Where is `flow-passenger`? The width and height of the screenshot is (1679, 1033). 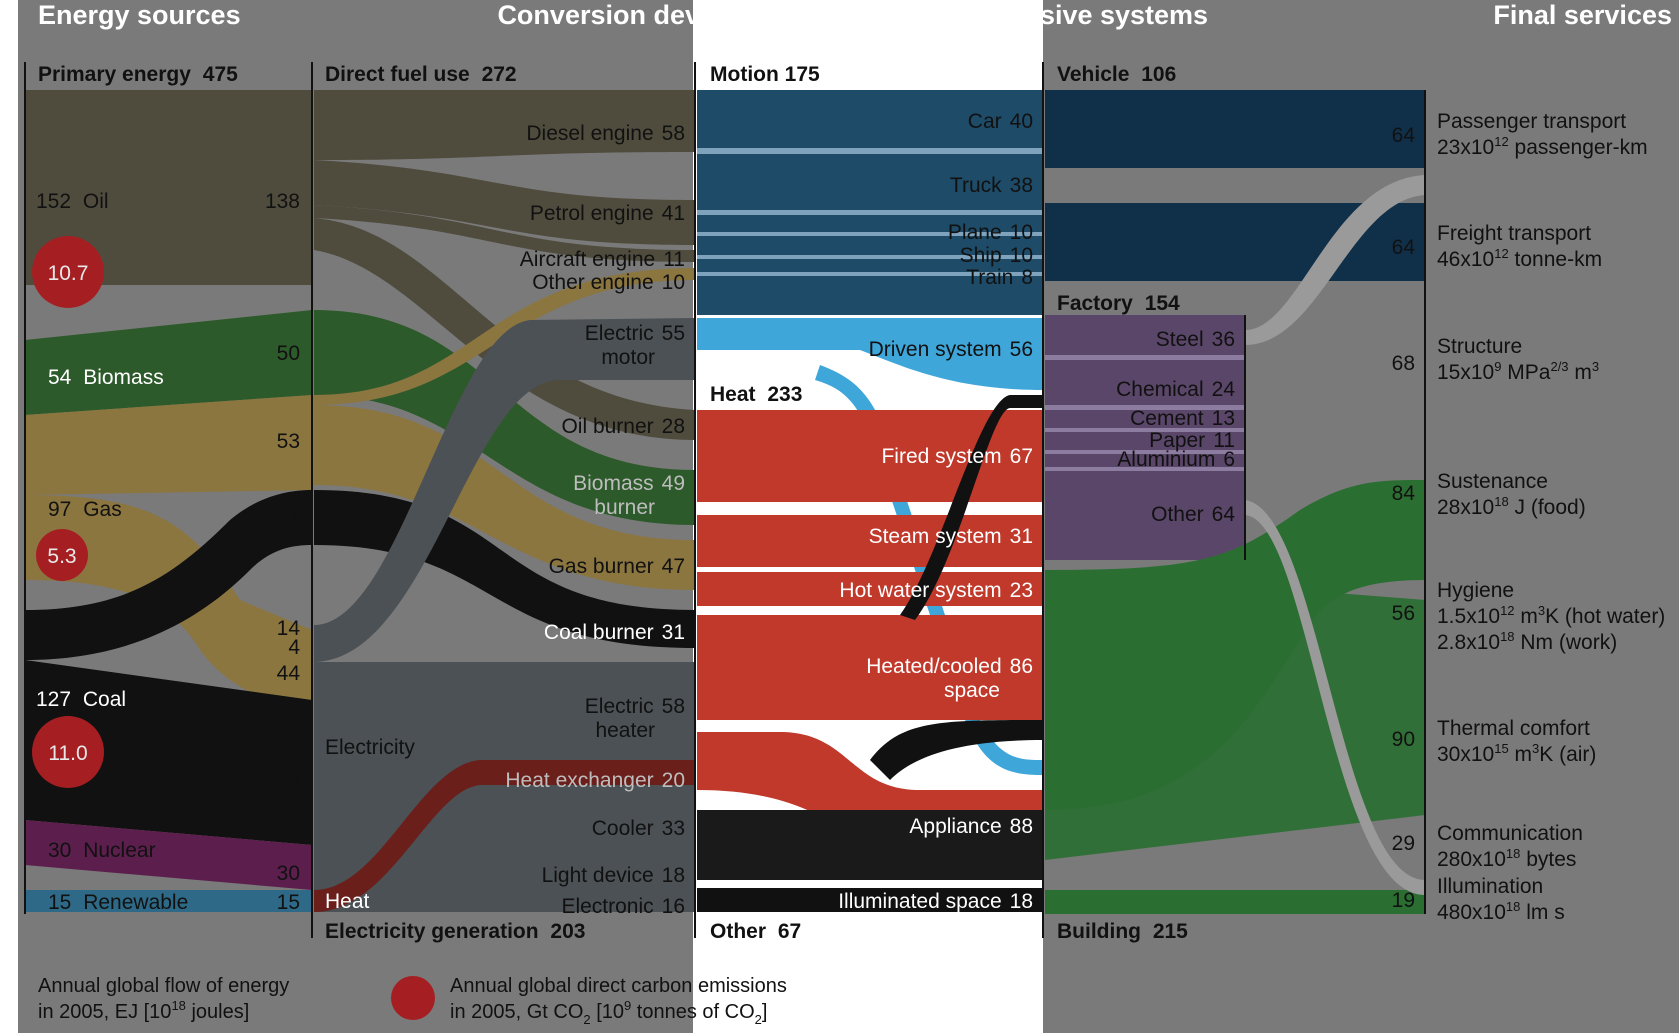
flow-passenger is located at coordinates (1235, 129).